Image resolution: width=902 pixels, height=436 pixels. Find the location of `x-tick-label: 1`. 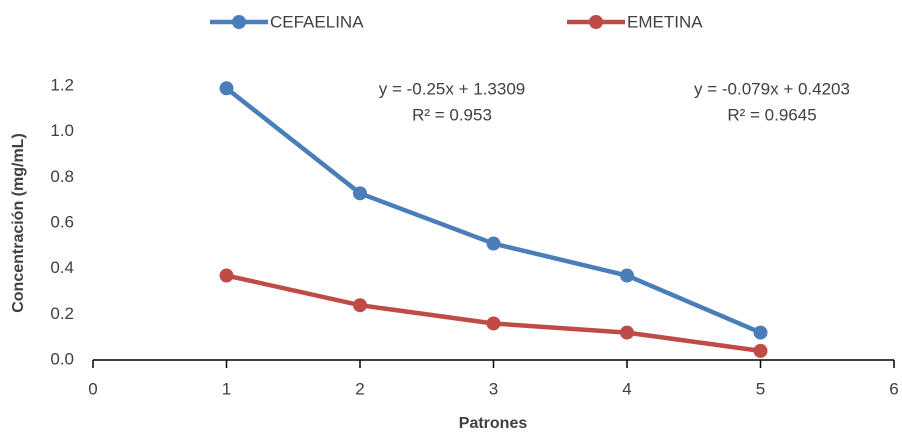

x-tick-label: 1 is located at coordinates (226, 388).